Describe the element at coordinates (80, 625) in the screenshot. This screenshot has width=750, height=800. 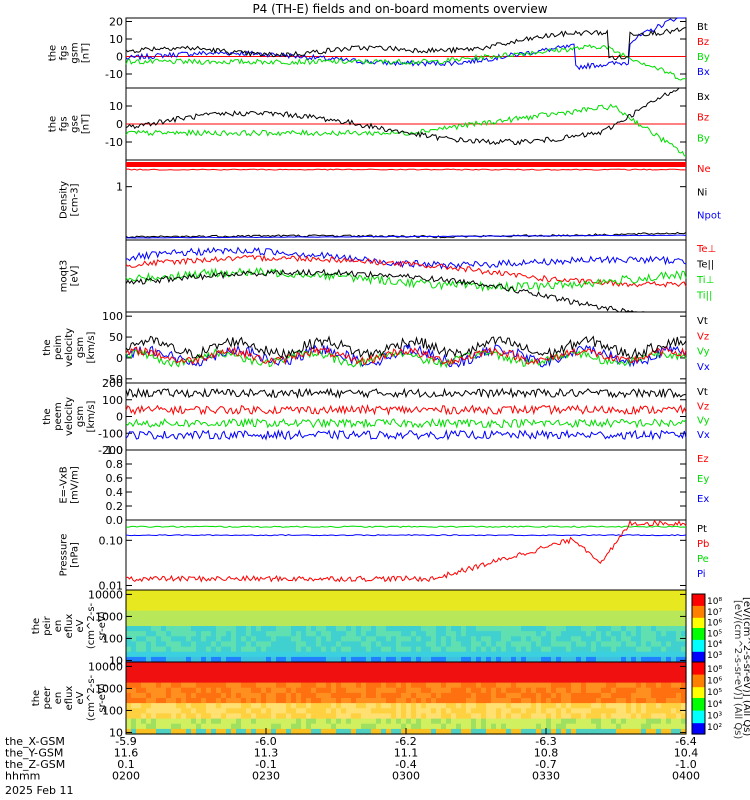
I see `y-axis-label-line: eV` at that location.